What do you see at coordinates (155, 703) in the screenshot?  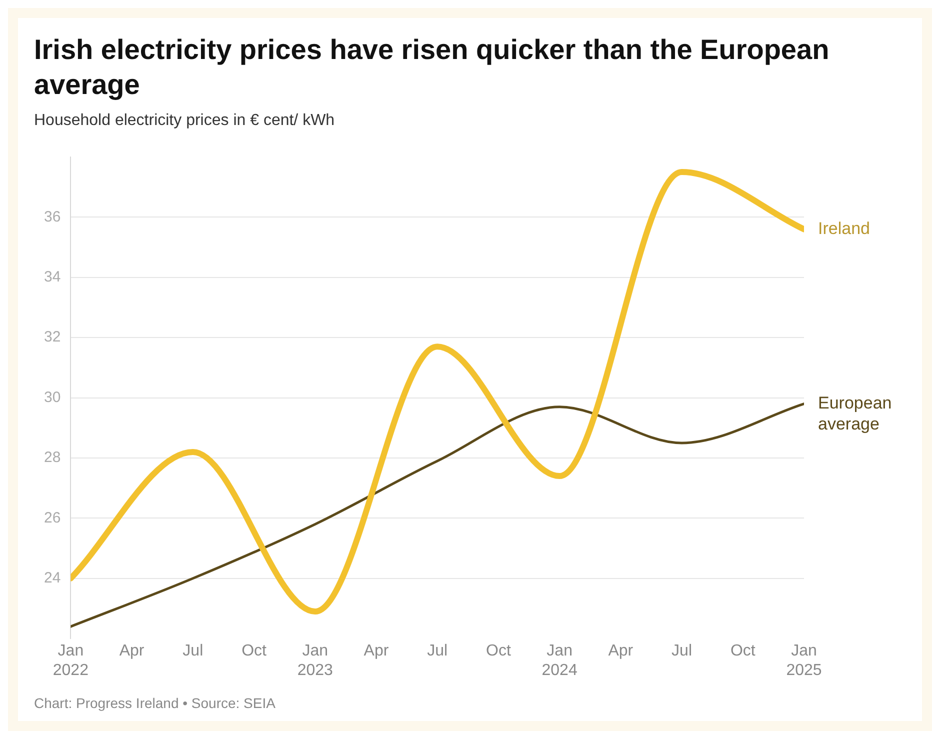 I see `text: Chart: Progress Ireland • Source: SEIA` at bounding box center [155, 703].